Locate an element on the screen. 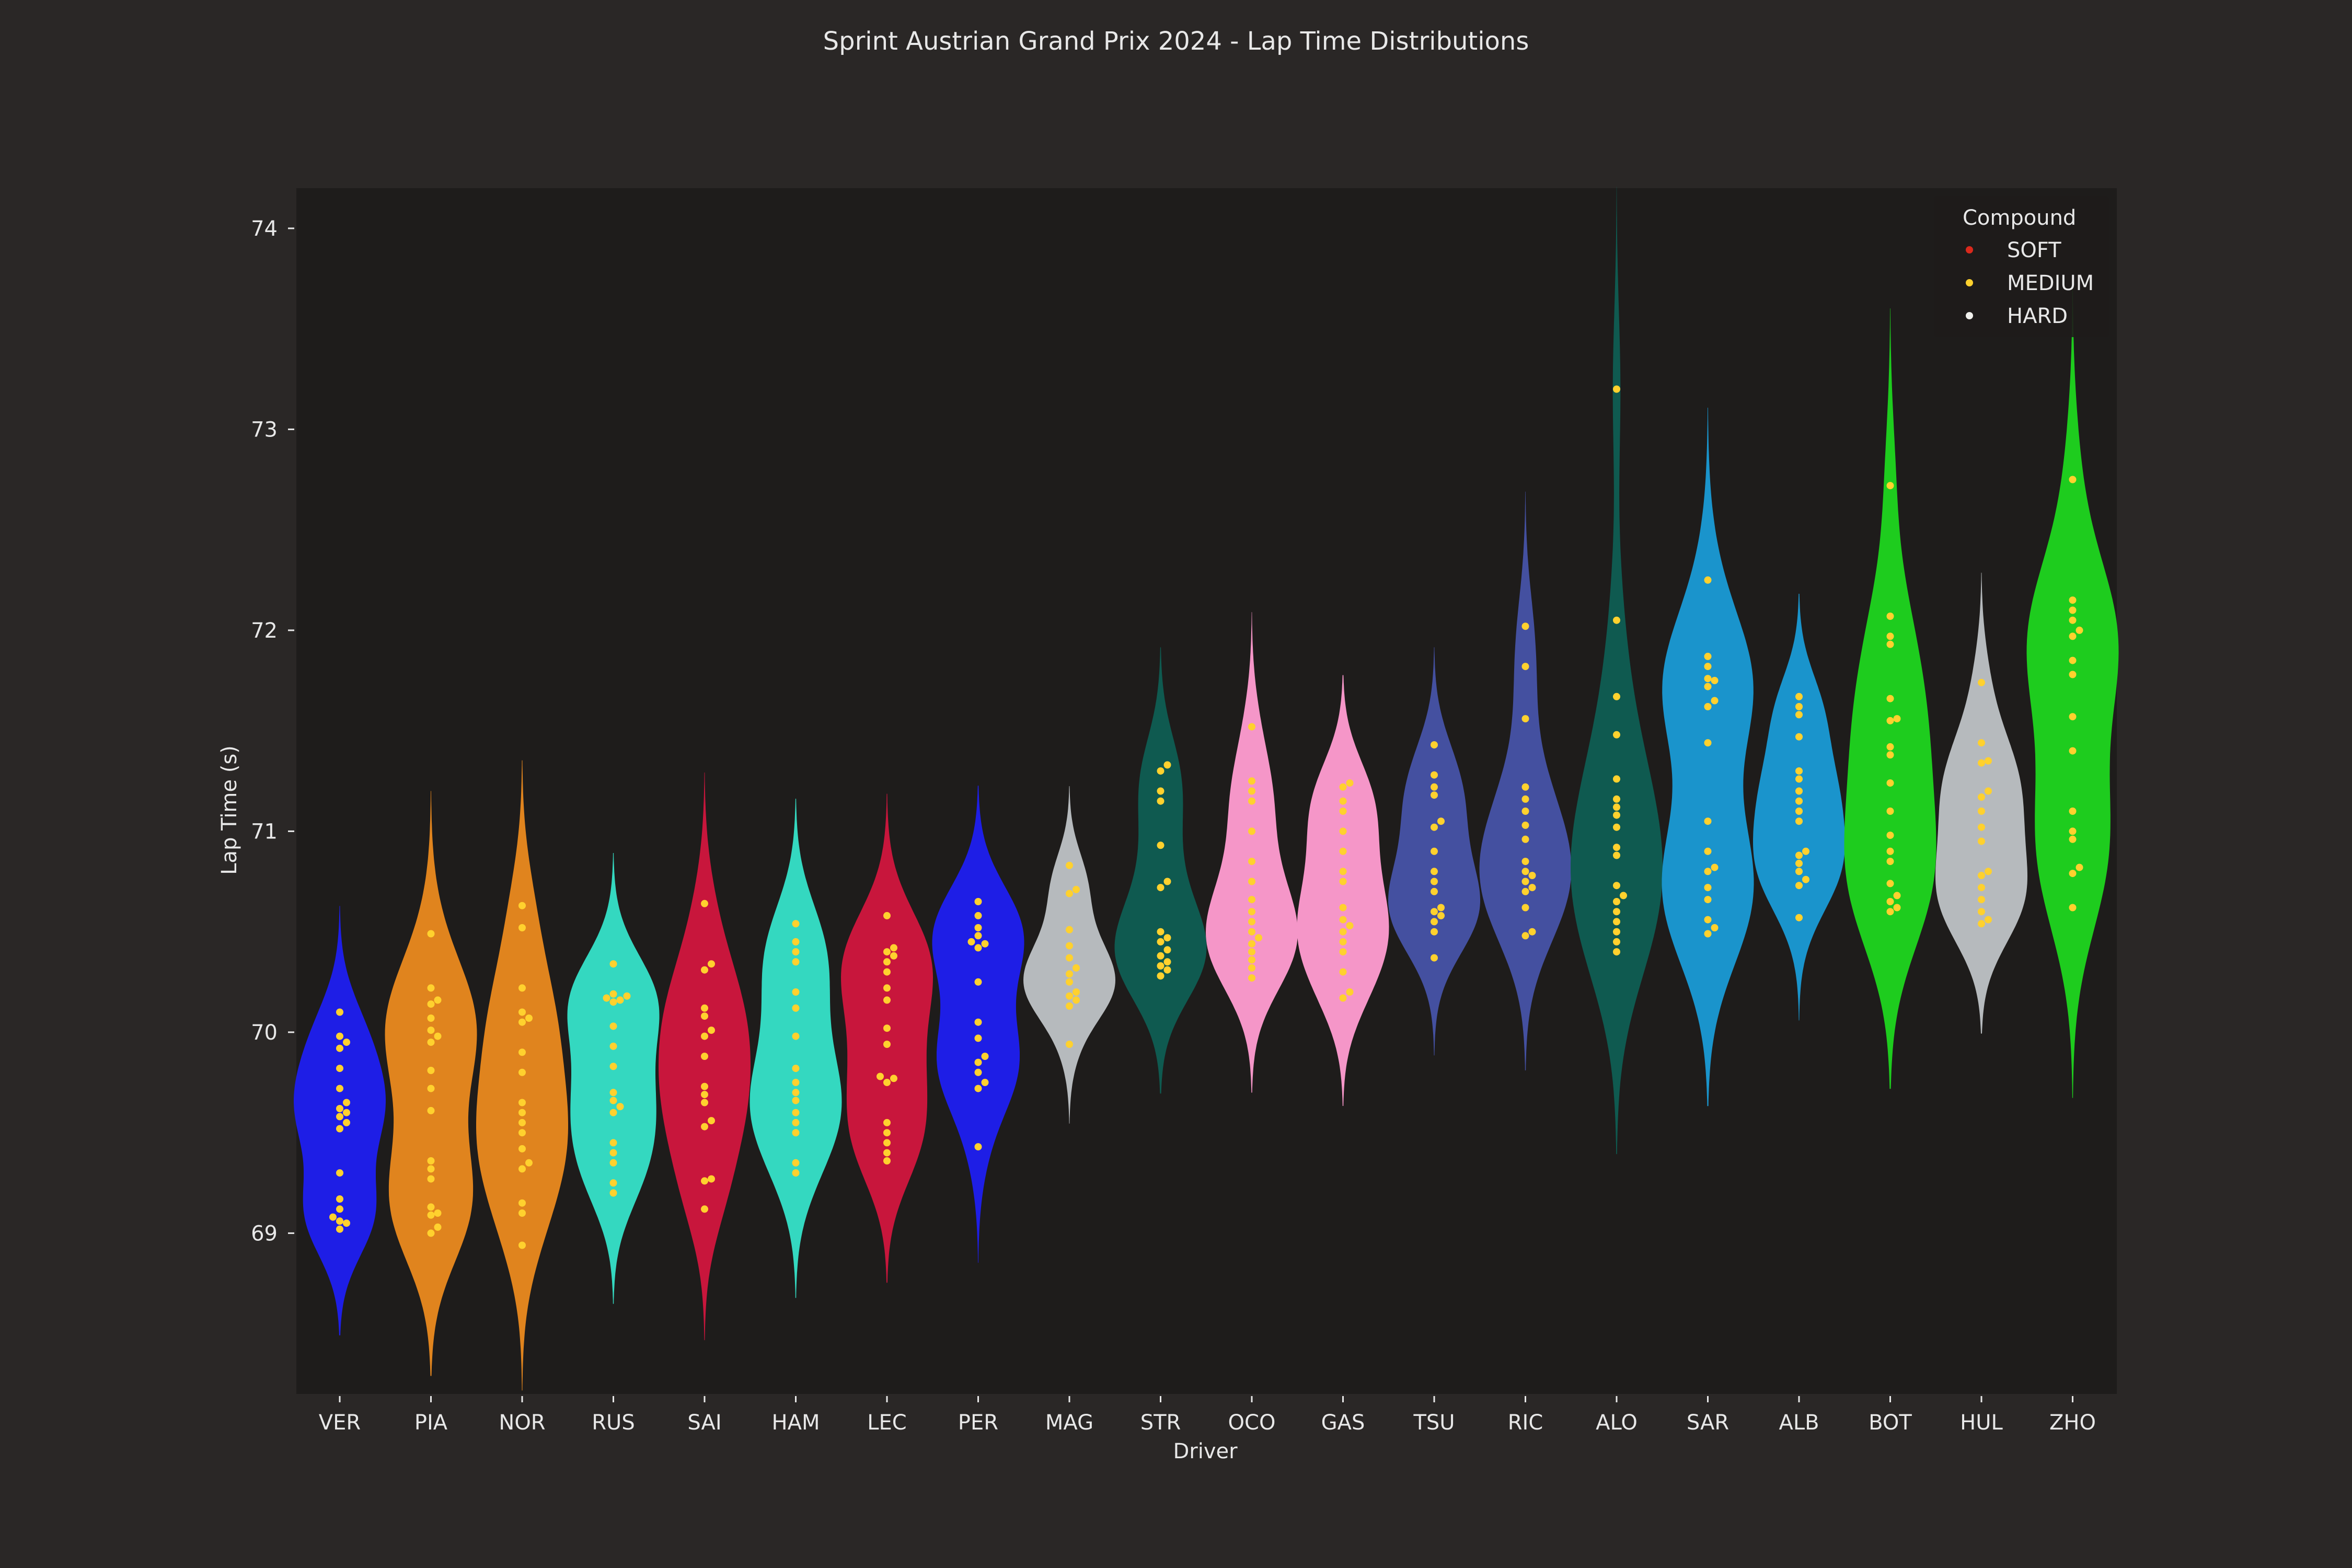  x-tick-label: MAG is located at coordinates (1069, 1423).